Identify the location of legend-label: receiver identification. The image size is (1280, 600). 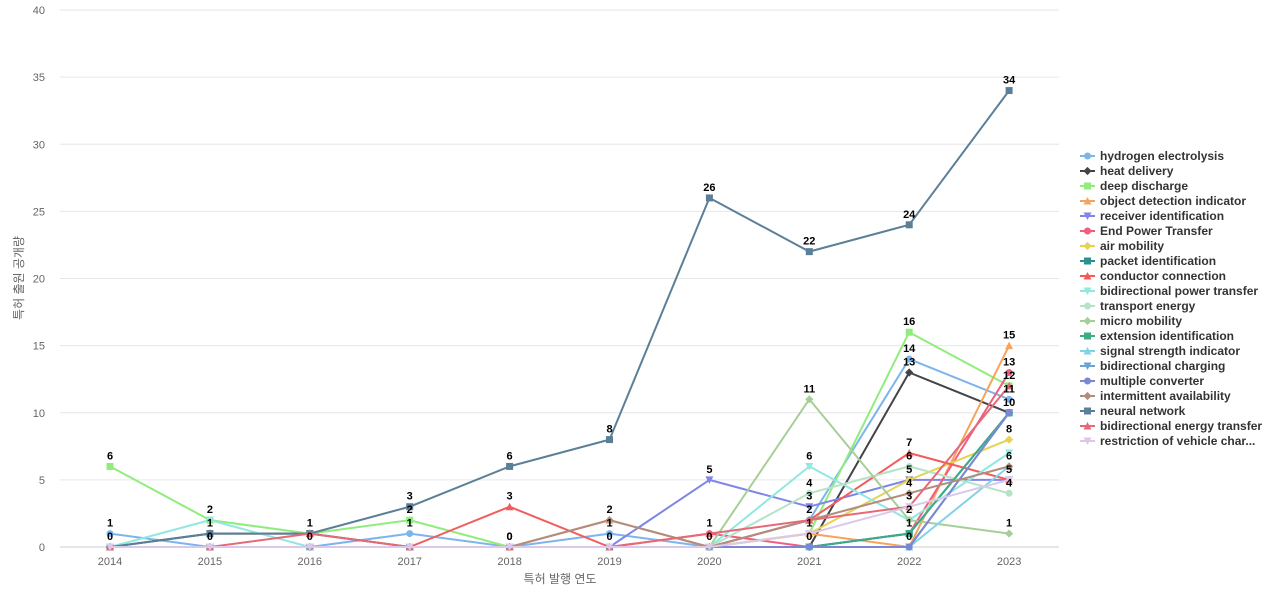
(1162, 216).